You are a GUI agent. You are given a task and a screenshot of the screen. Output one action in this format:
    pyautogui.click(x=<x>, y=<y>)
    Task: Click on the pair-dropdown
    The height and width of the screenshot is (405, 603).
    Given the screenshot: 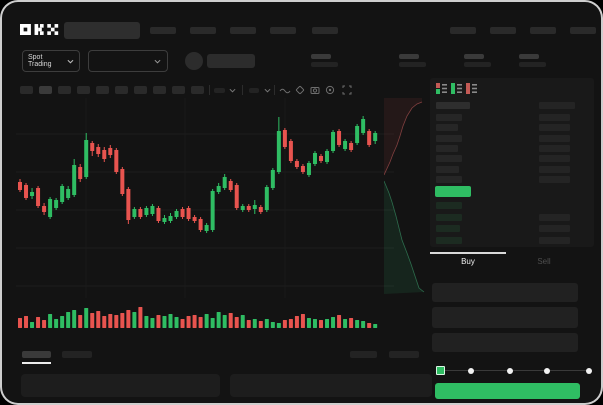 What is the action you would take?
    pyautogui.click(x=128, y=61)
    